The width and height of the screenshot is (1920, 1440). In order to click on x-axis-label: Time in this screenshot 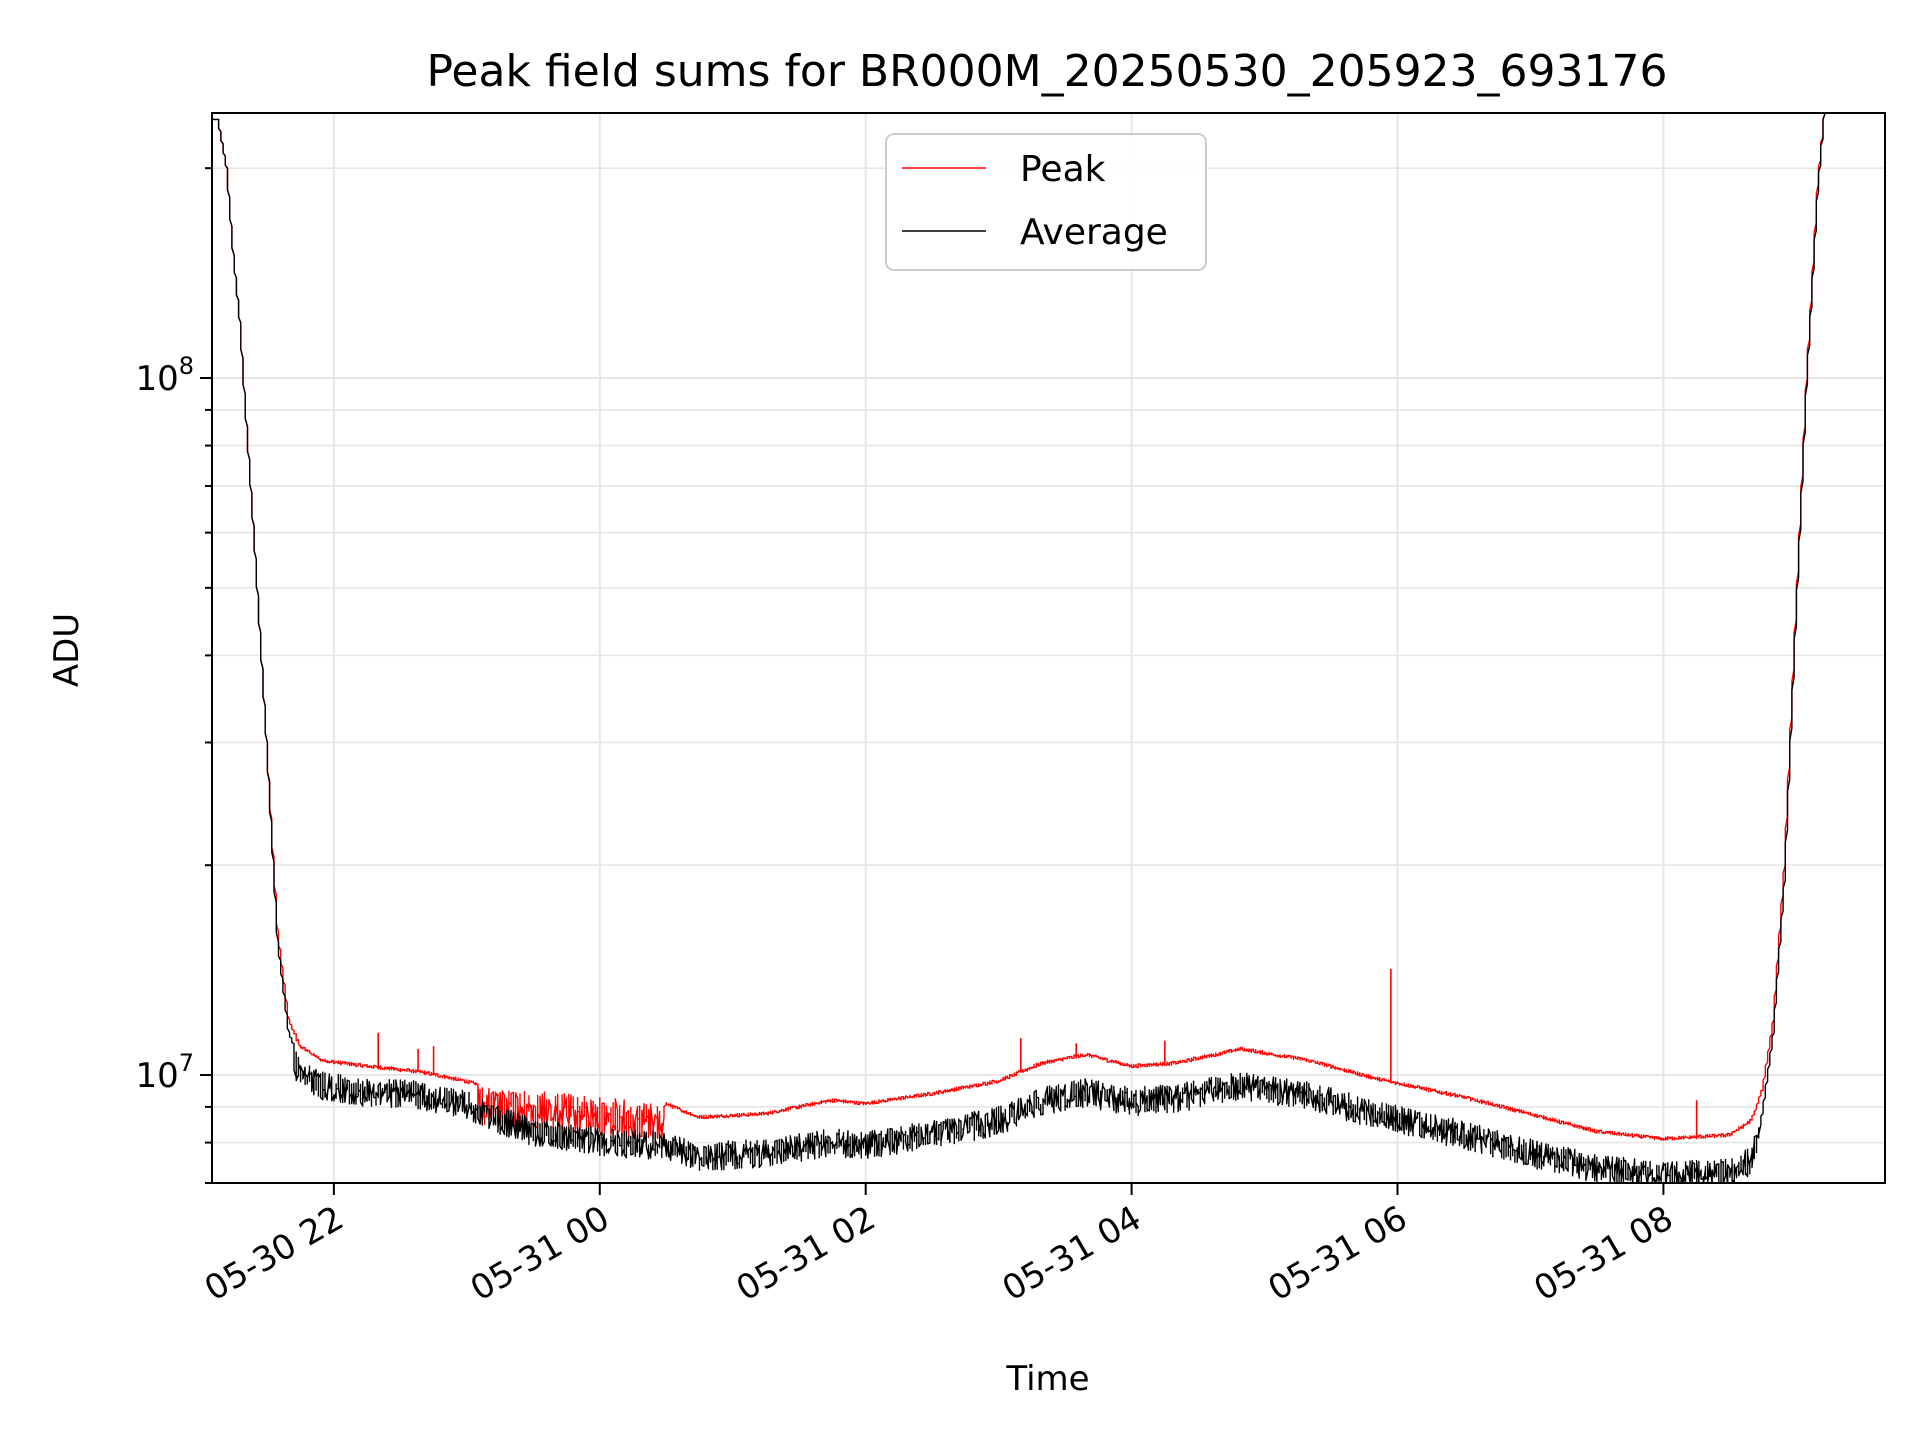, I will do `click(1047, 1379)`.